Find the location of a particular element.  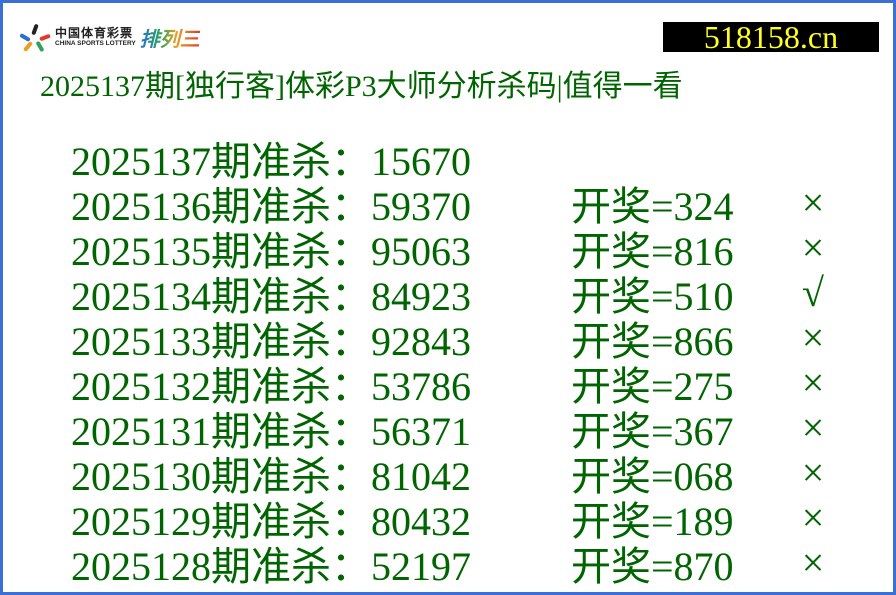

row-draw-result: 开奖=510 is located at coordinates (652, 296).